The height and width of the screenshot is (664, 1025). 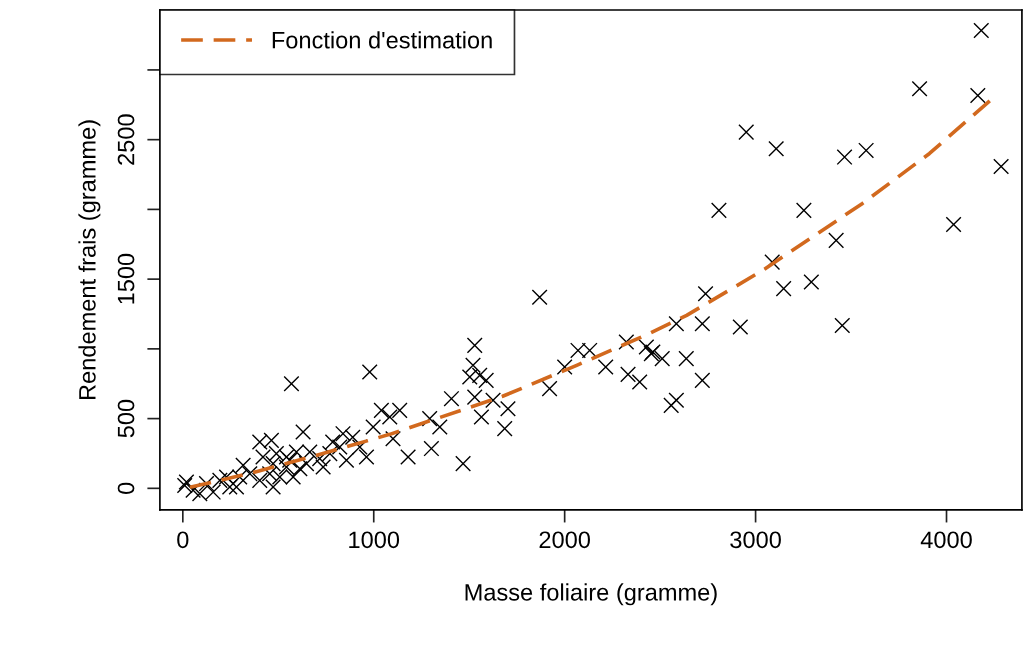 What do you see at coordinates (183, 540) in the screenshot?
I see `x-tick-label: 0` at bounding box center [183, 540].